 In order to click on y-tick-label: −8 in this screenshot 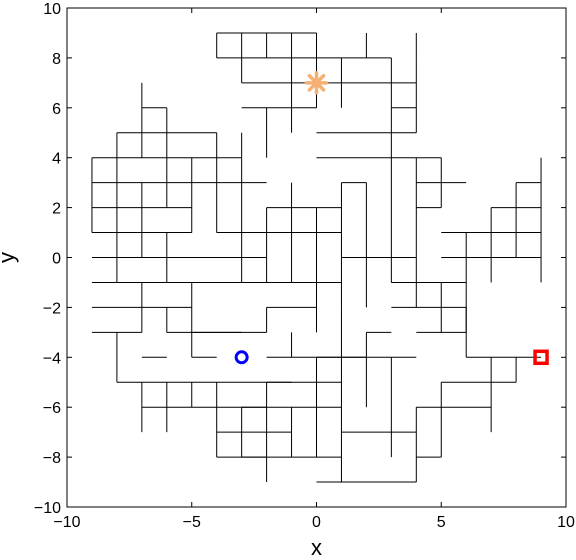, I will do `click(52, 458)`.